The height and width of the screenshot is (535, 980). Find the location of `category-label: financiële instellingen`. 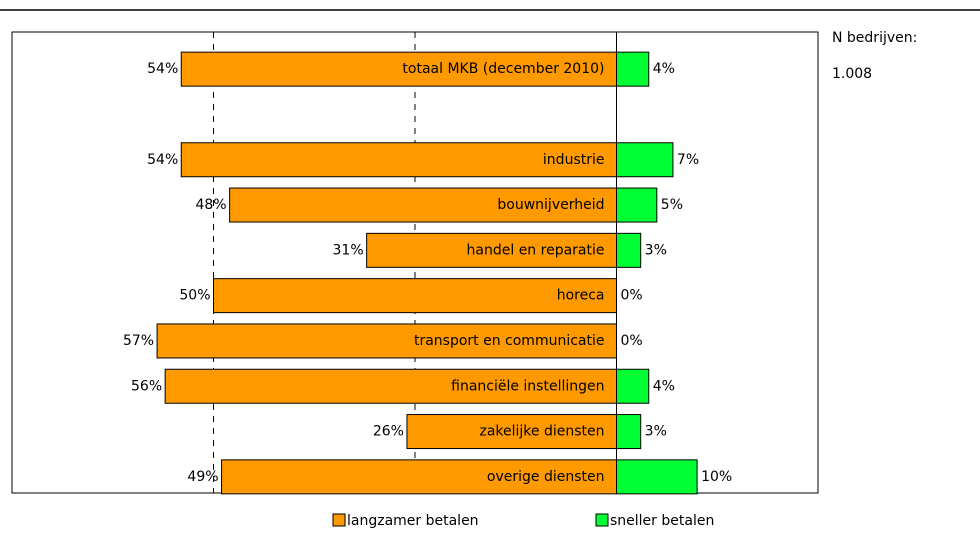

category-label: financiële instellingen is located at coordinates (527, 386).